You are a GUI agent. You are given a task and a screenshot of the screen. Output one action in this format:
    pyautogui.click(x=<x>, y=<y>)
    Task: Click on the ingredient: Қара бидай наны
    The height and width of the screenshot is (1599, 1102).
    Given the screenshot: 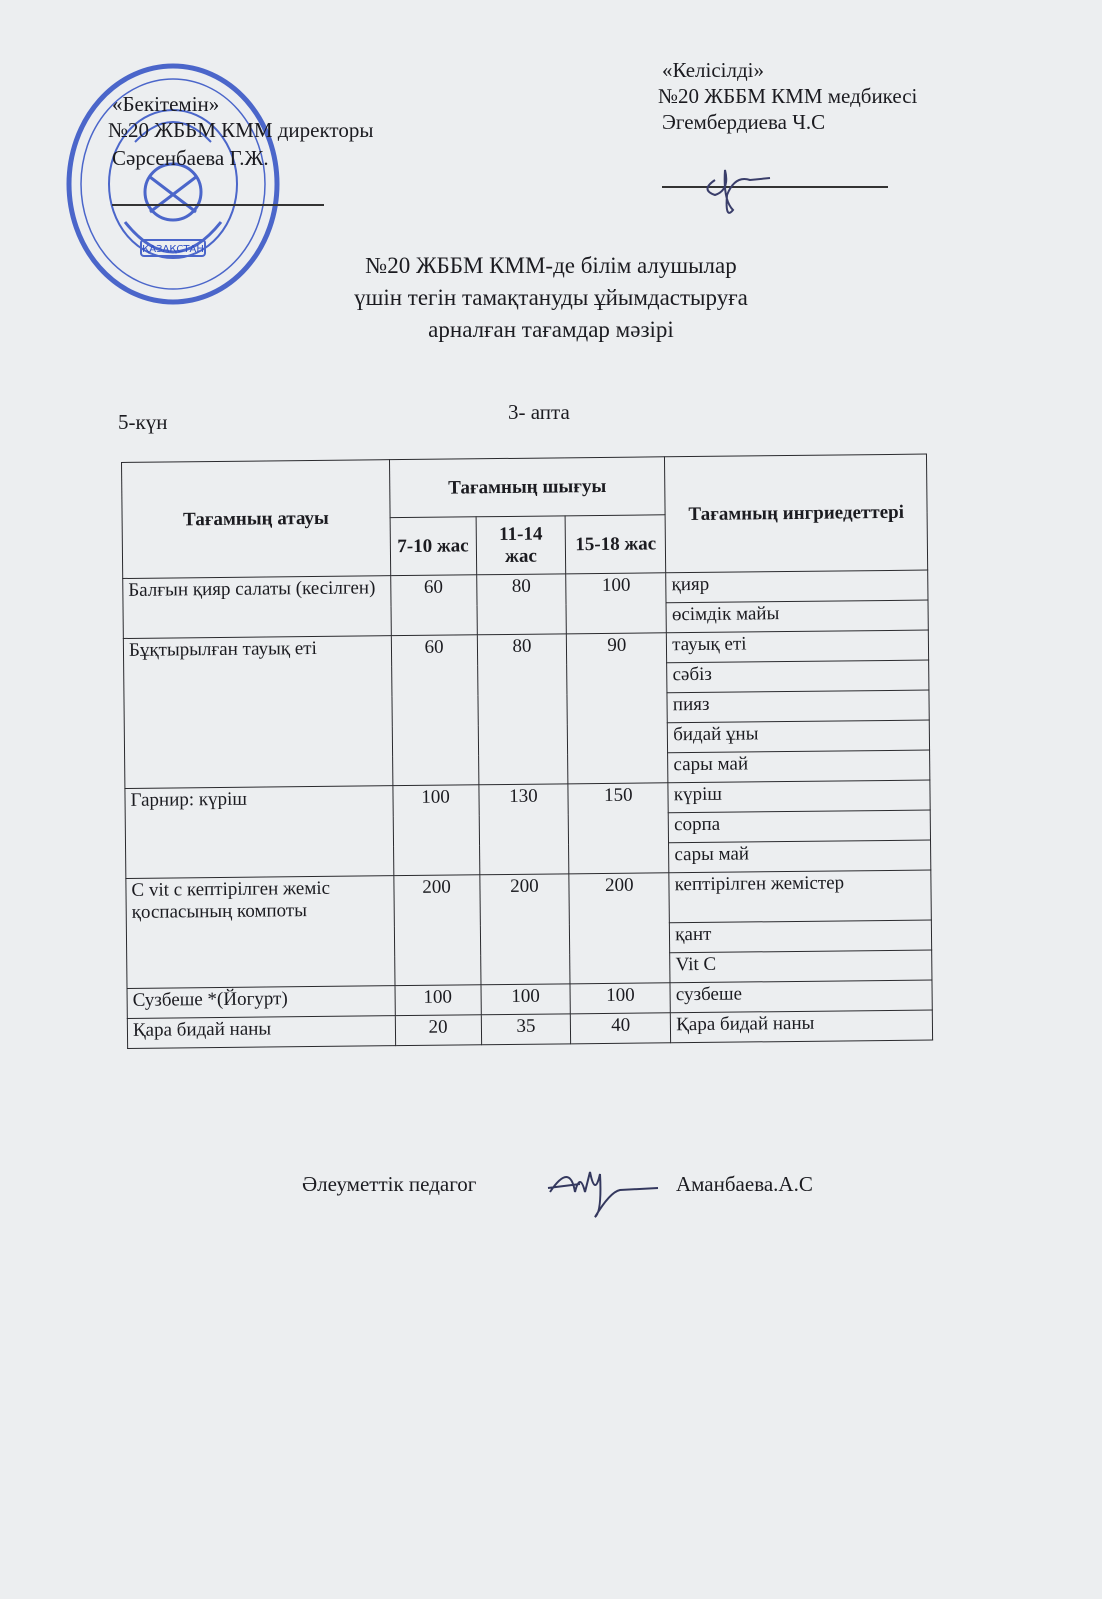 What is the action you would take?
    pyautogui.click(x=801, y=1026)
    